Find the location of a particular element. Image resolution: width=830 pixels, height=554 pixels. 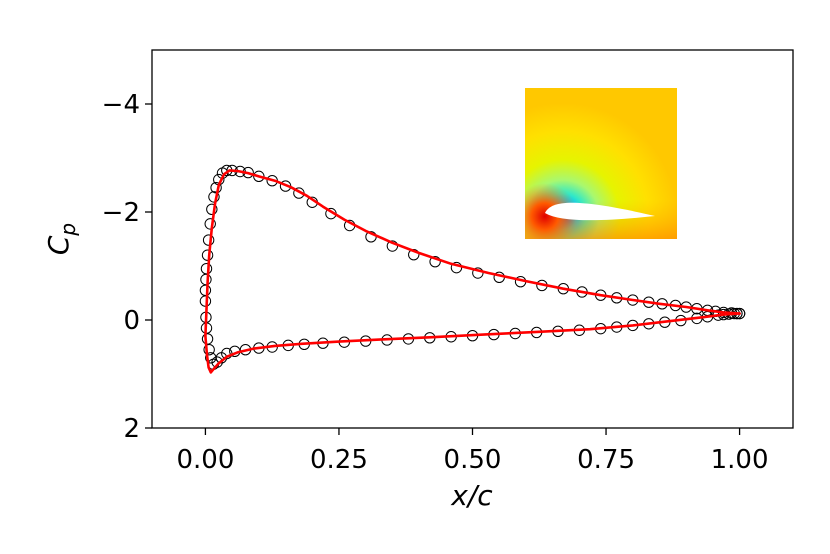

x-tick-label: 0.25 is located at coordinates (339, 460).